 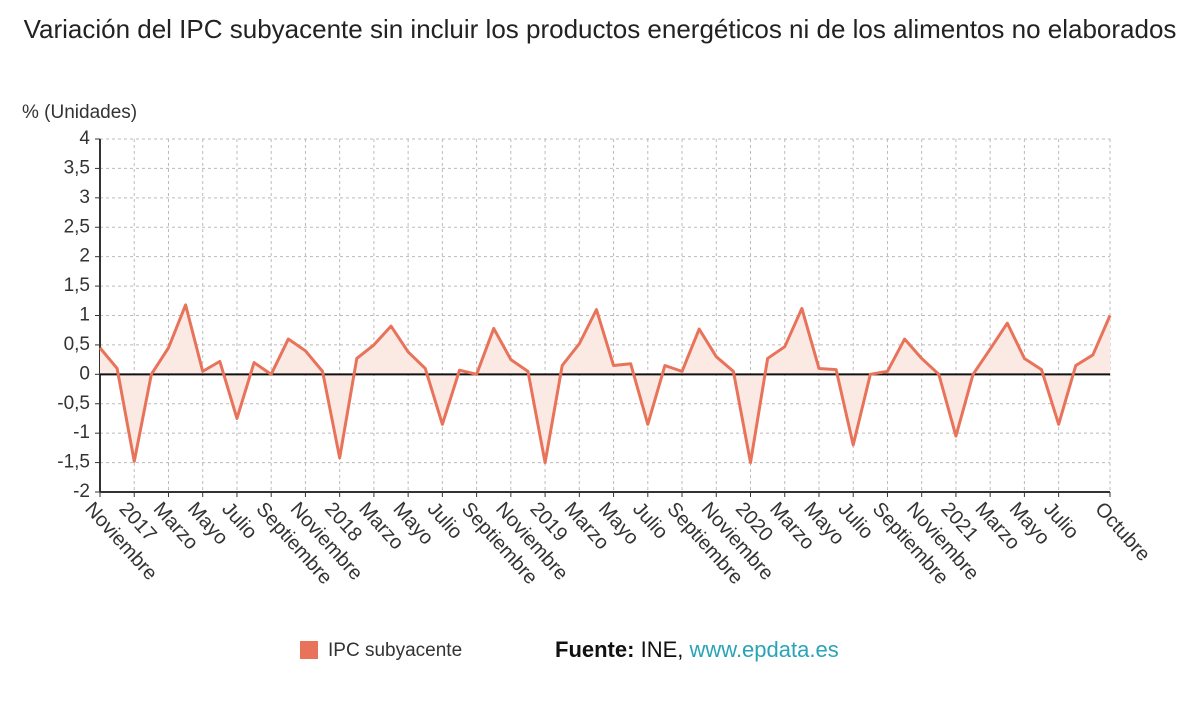 What do you see at coordinates (81, 432) in the screenshot?
I see `y-tick-label: -1` at bounding box center [81, 432].